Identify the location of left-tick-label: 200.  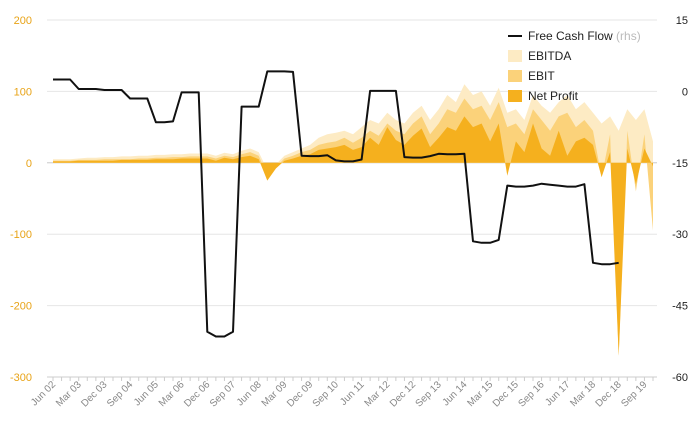
(23, 21).